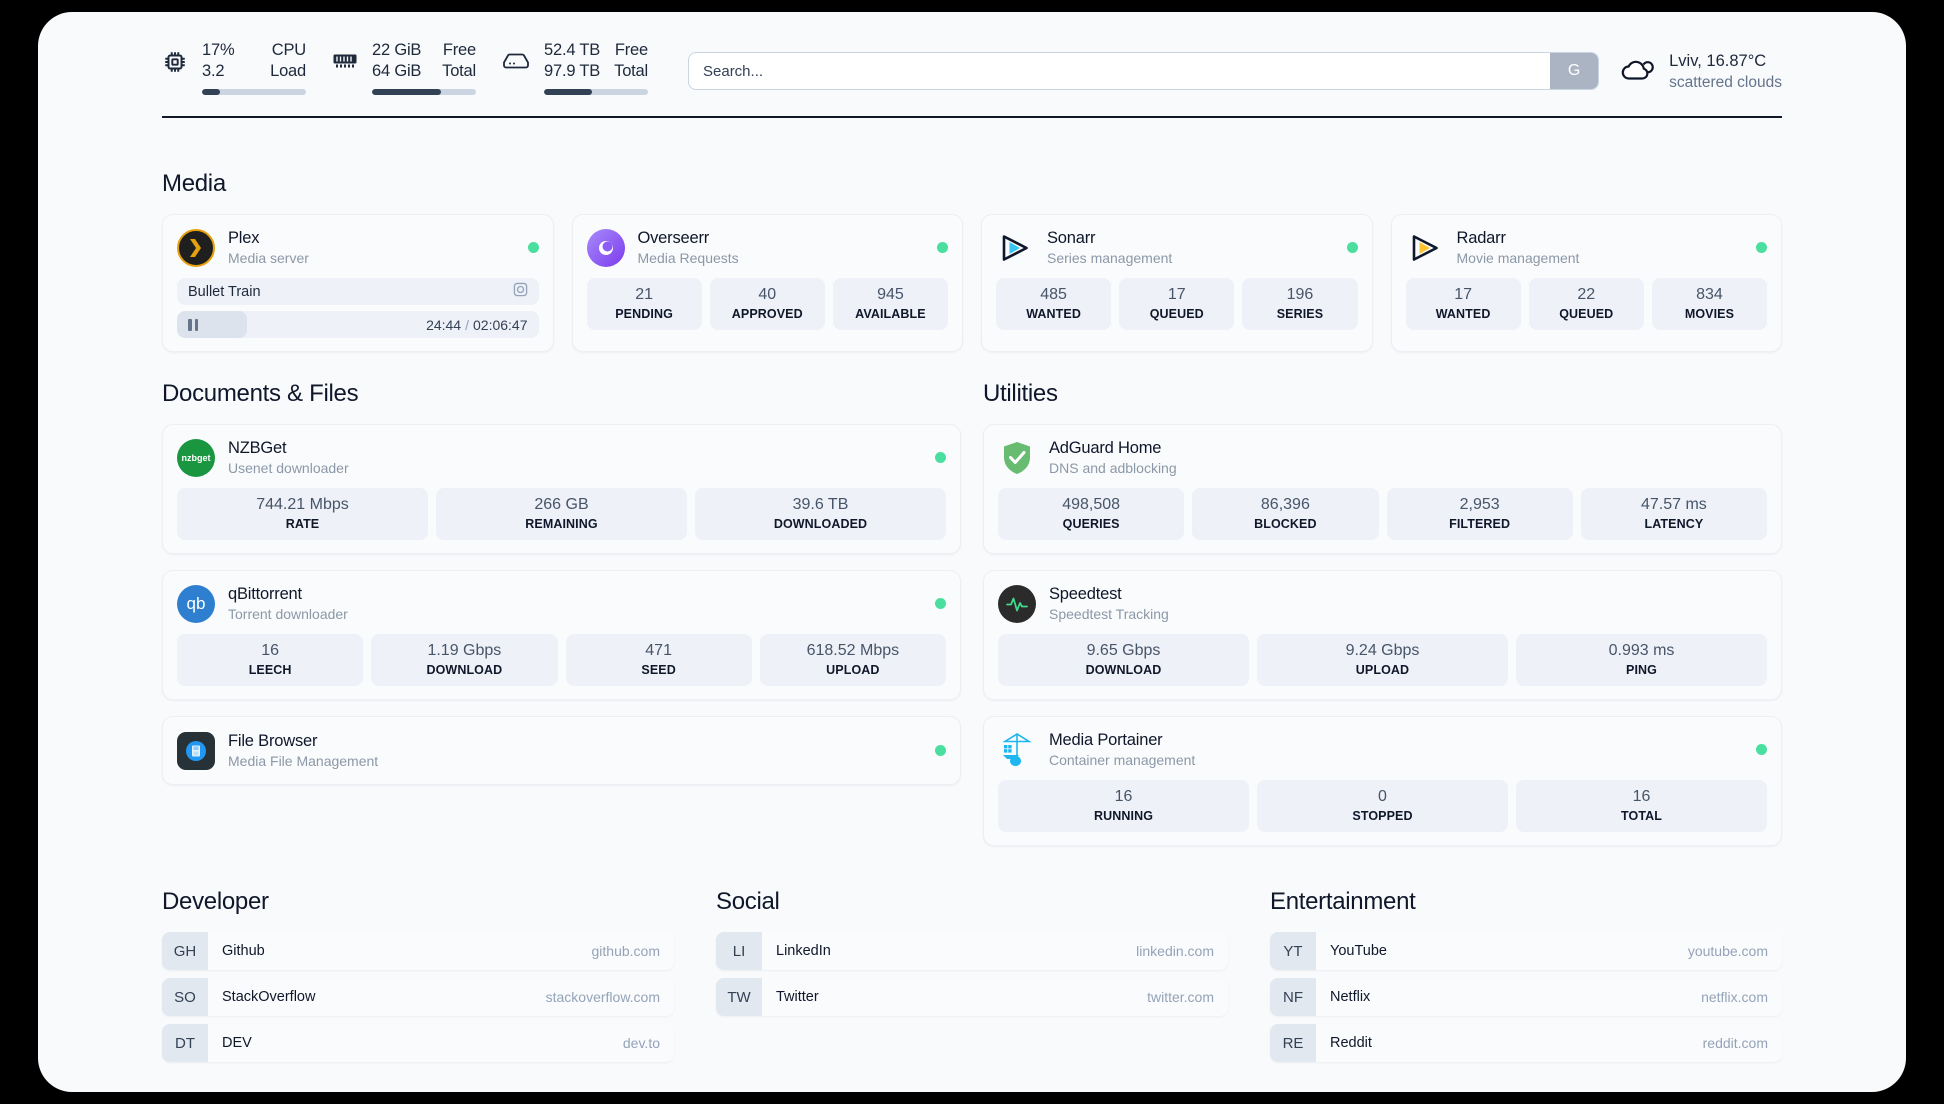 The image size is (1944, 1104). What do you see at coordinates (644, 294) in the screenshot?
I see `stat-value: 21` at bounding box center [644, 294].